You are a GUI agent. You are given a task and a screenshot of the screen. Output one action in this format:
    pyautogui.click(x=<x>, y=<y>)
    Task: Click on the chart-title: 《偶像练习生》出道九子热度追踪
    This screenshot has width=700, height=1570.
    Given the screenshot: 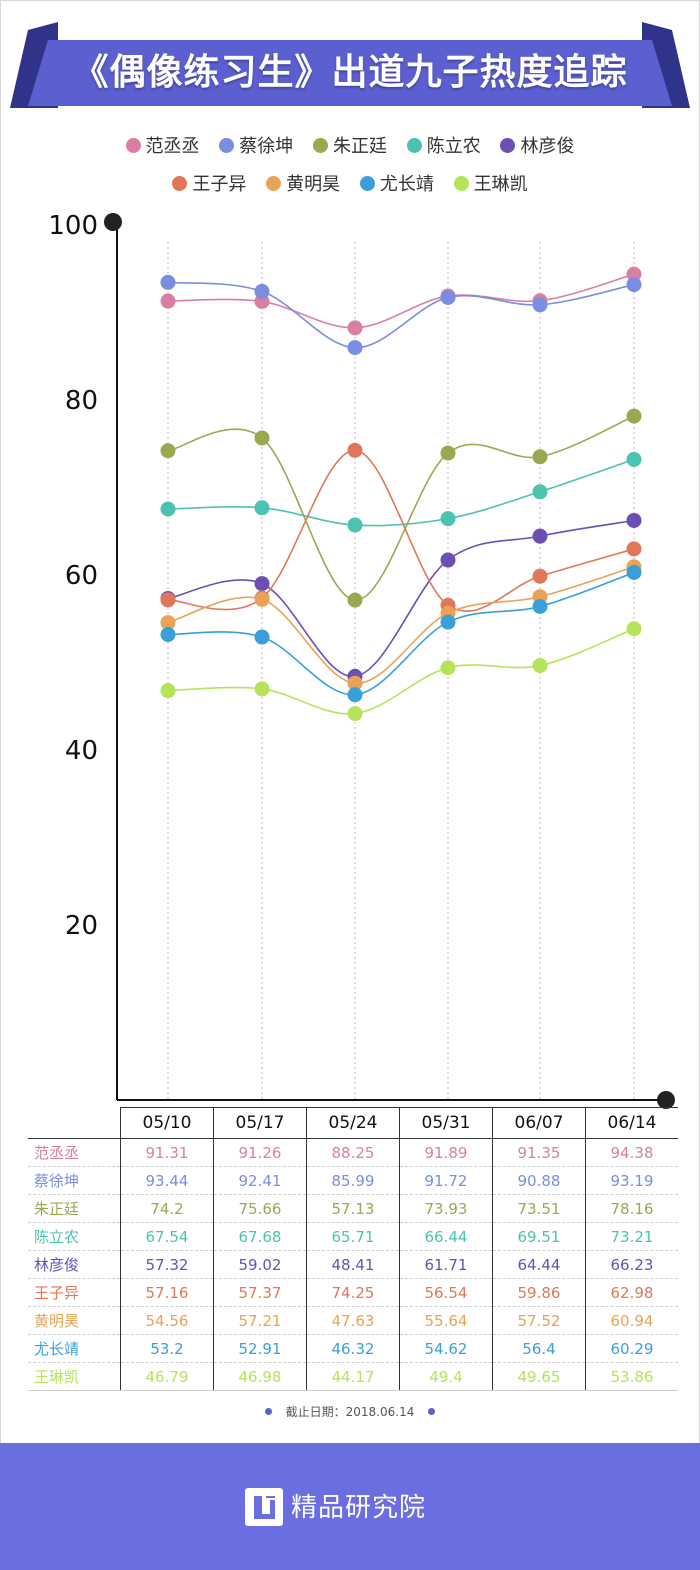 What is the action you would take?
    pyautogui.click(x=350, y=72)
    